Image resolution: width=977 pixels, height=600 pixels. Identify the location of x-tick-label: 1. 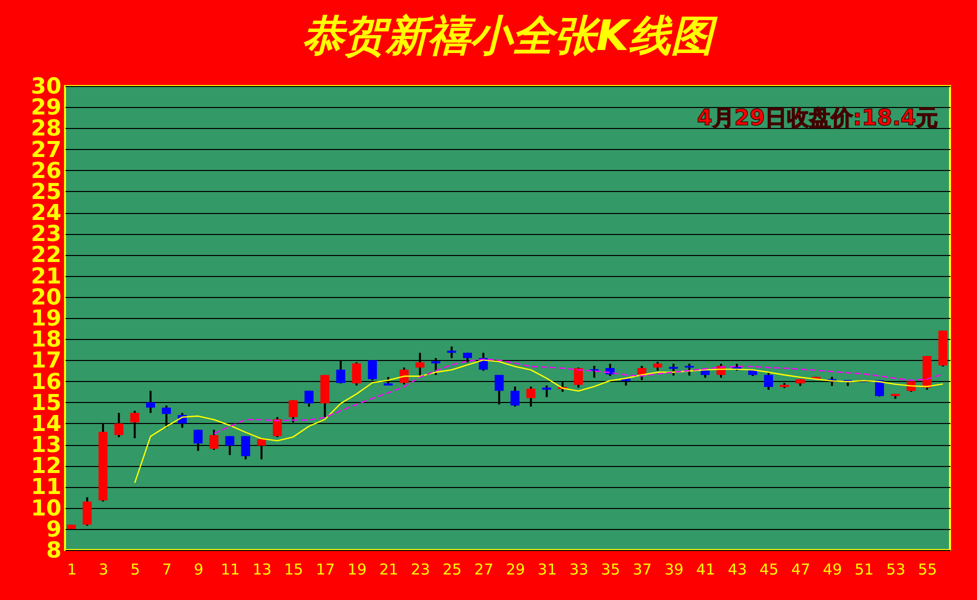
(72, 569).